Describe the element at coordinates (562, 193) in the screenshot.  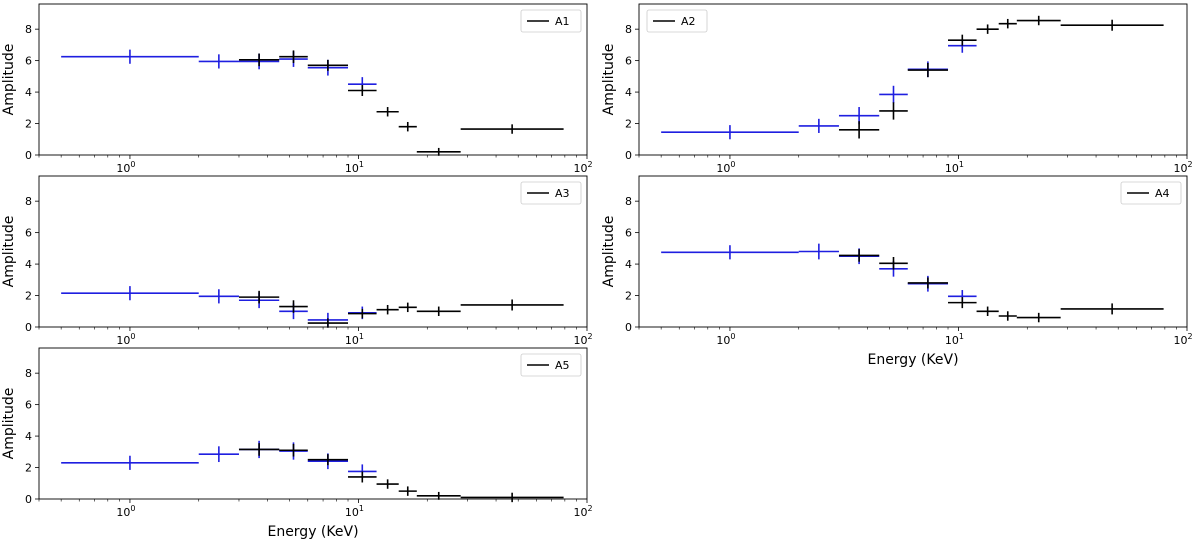
I see `legend-label: A3` at that location.